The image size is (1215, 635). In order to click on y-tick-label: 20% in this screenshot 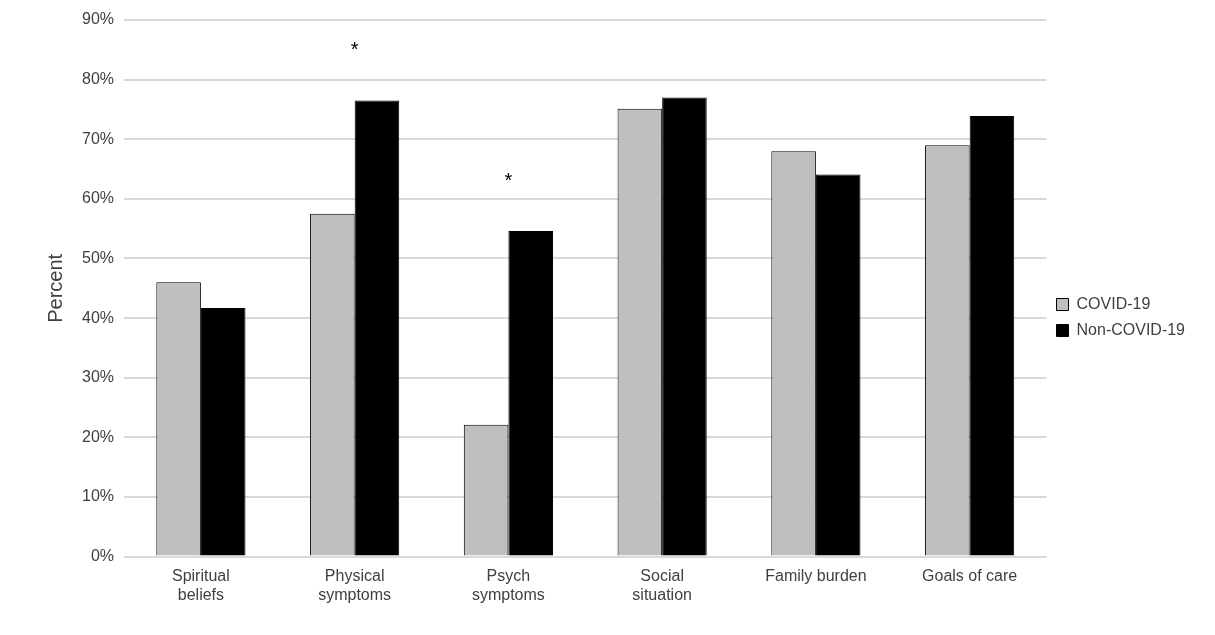, I will do `click(98, 436)`.